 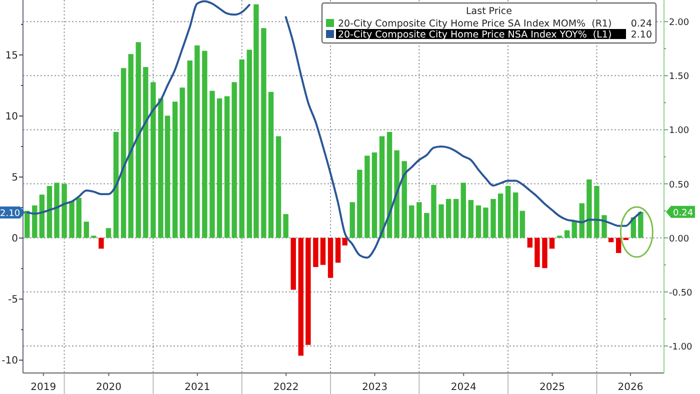 I want to click on y2-tick-label: 0.00, so click(x=679, y=239).